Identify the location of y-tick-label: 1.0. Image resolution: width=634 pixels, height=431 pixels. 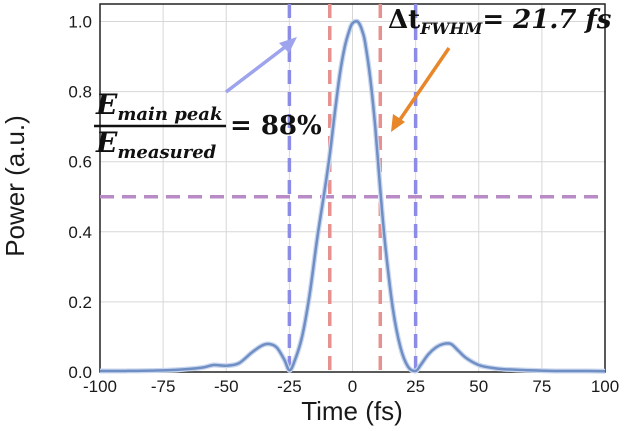
(80, 22).